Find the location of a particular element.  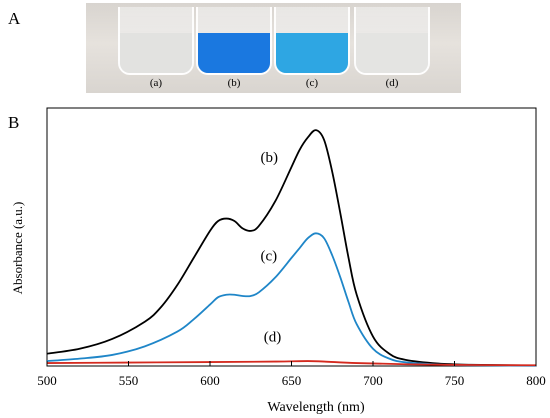

vial-d-label: (d) is located at coordinates (392, 83).